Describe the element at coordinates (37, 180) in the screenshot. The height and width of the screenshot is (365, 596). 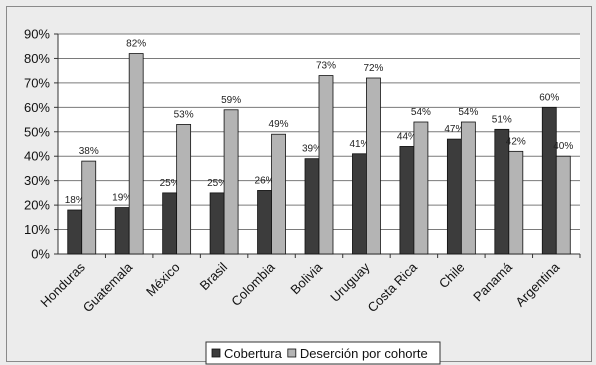
I see `y-tick-label: 30%` at that location.